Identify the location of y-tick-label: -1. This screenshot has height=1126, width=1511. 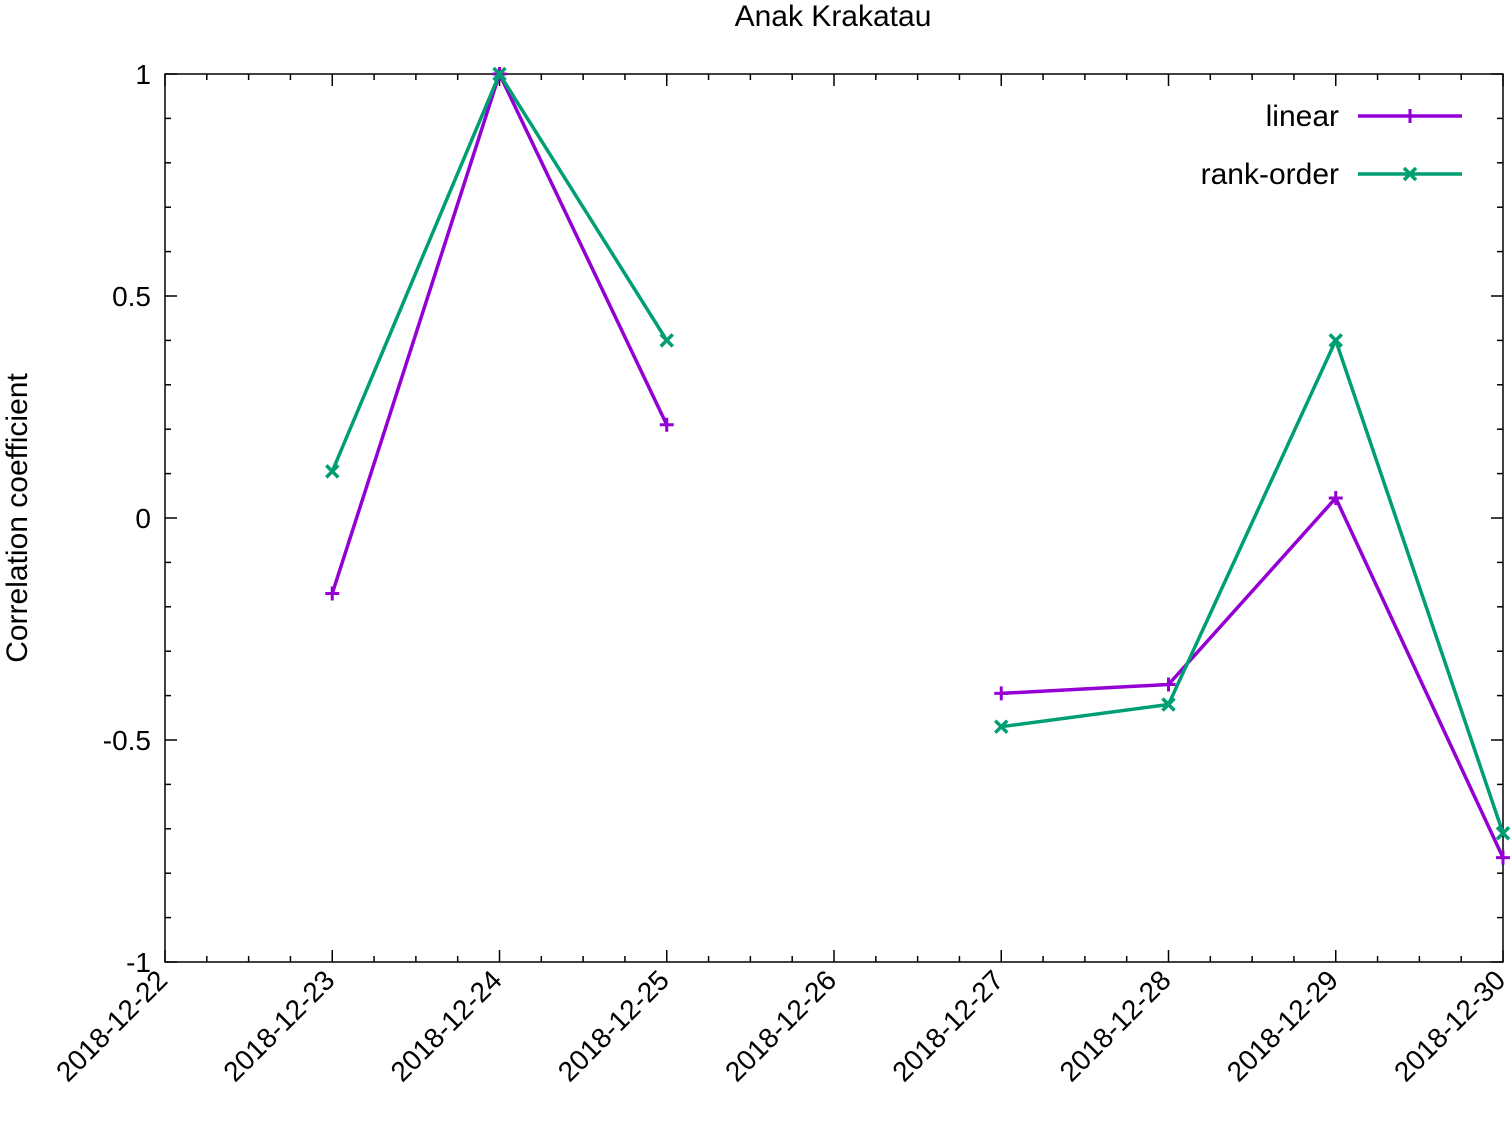
(138, 962).